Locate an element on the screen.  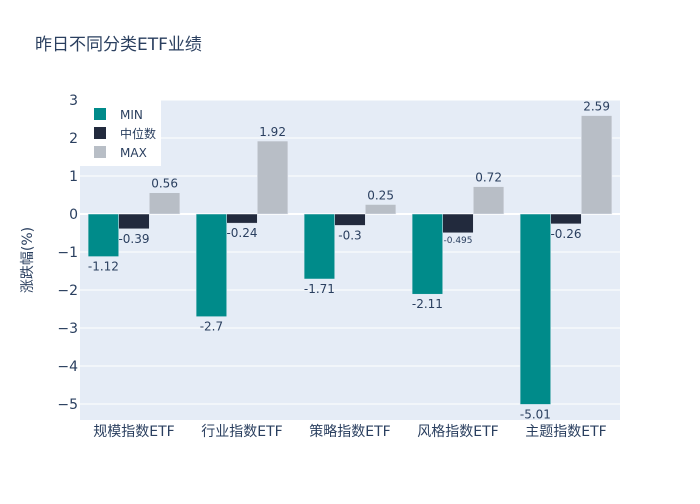
legend-label: MIN is located at coordinates (131, 115).